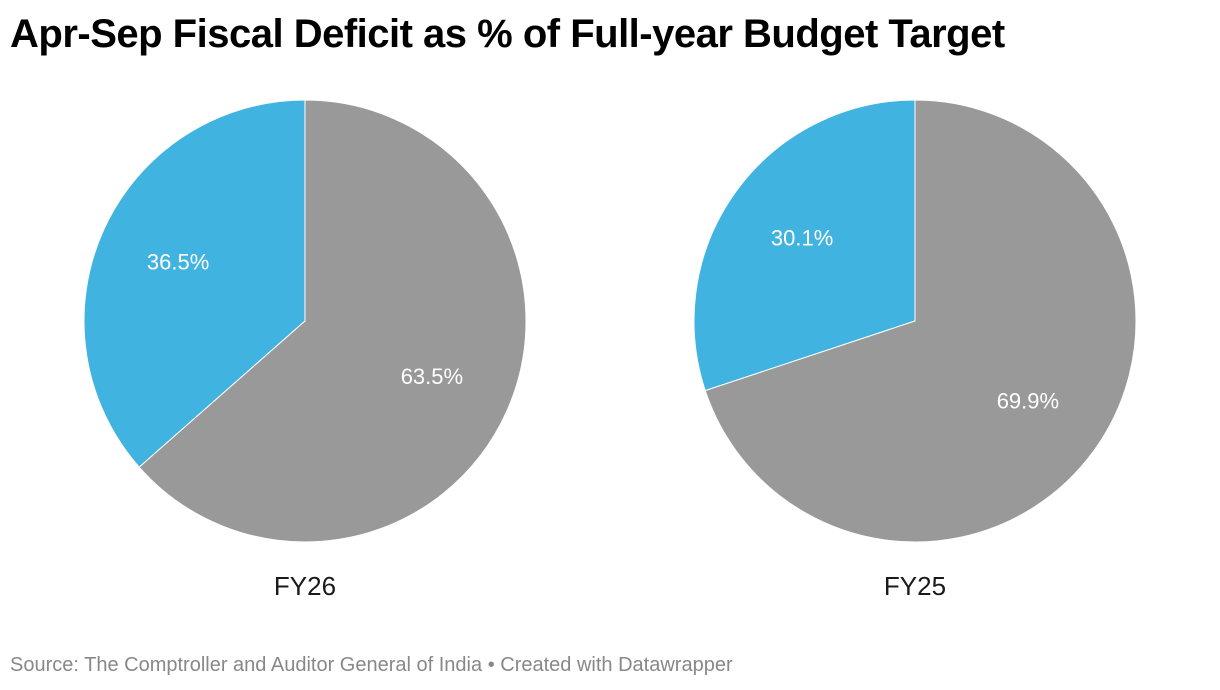 This screenshot has width=1220, height=690. What do you see at coordinates (802, 237) in the screenshot?
I see `slice-label-fy25-0: 30.1%` at bounding box center [802, 237].